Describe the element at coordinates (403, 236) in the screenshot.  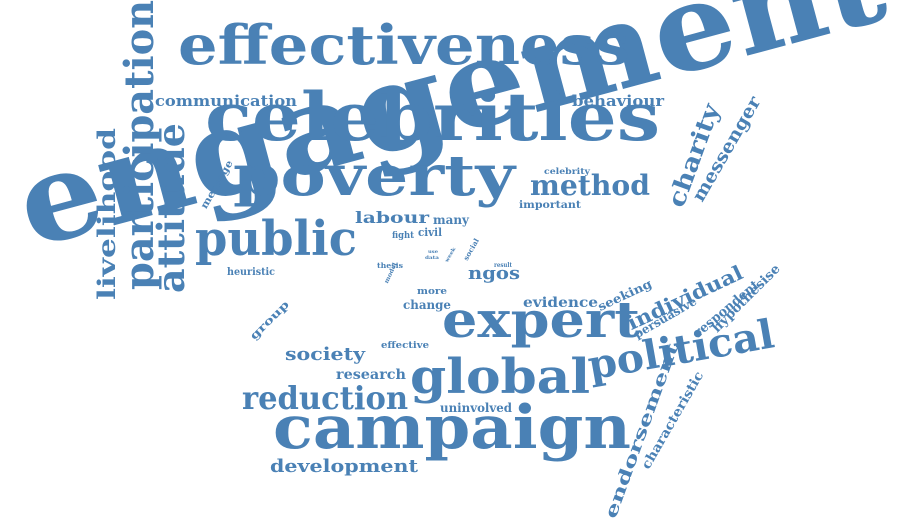
I see `word-fight: fight` at that location.